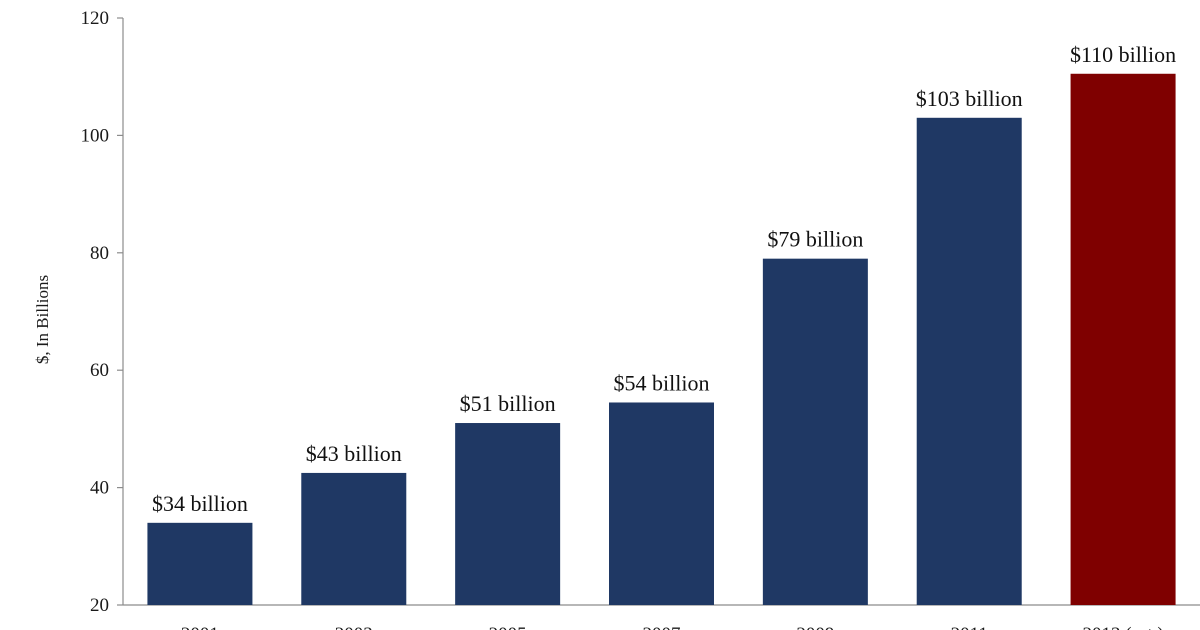  Describe the element at coordinates (508, 627) in the screenshot. I see `x-category-label: 2005` at that location.